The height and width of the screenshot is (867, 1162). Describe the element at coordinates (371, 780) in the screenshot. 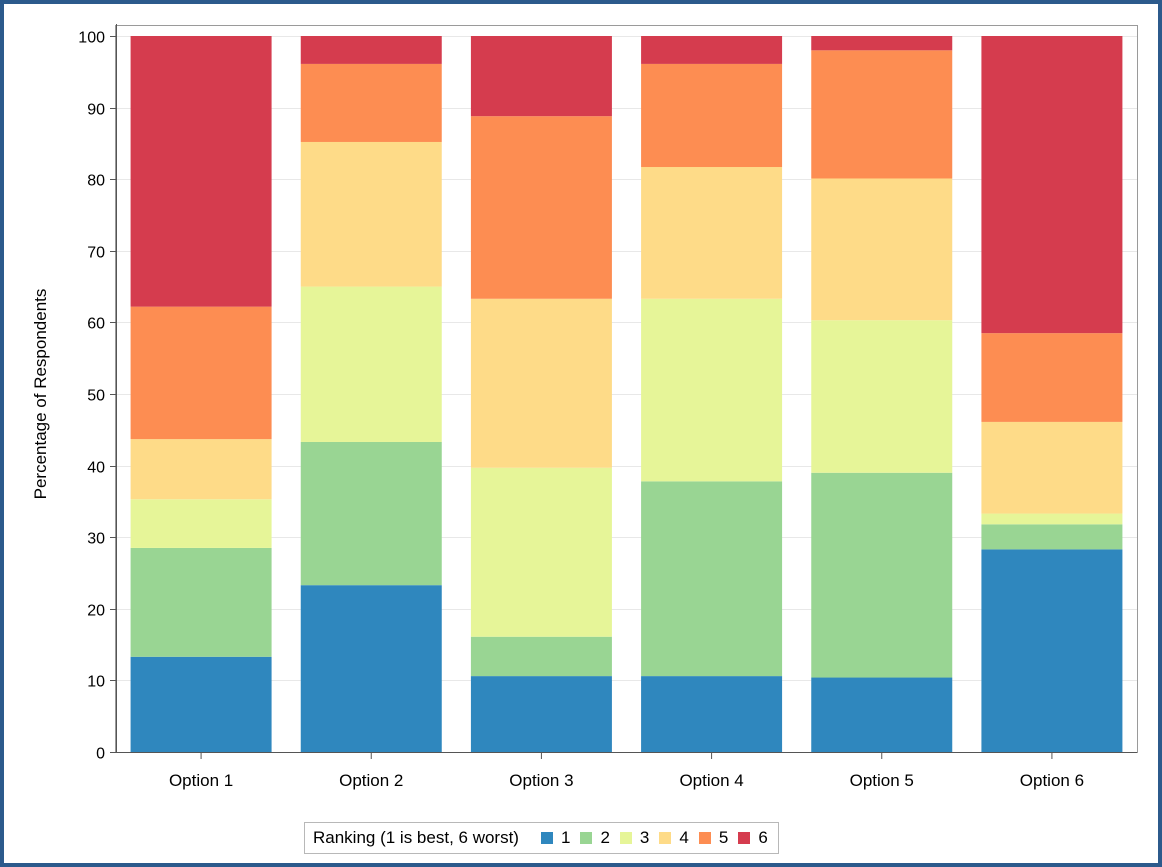

I see `x-tick-label: Option 2` at that location.